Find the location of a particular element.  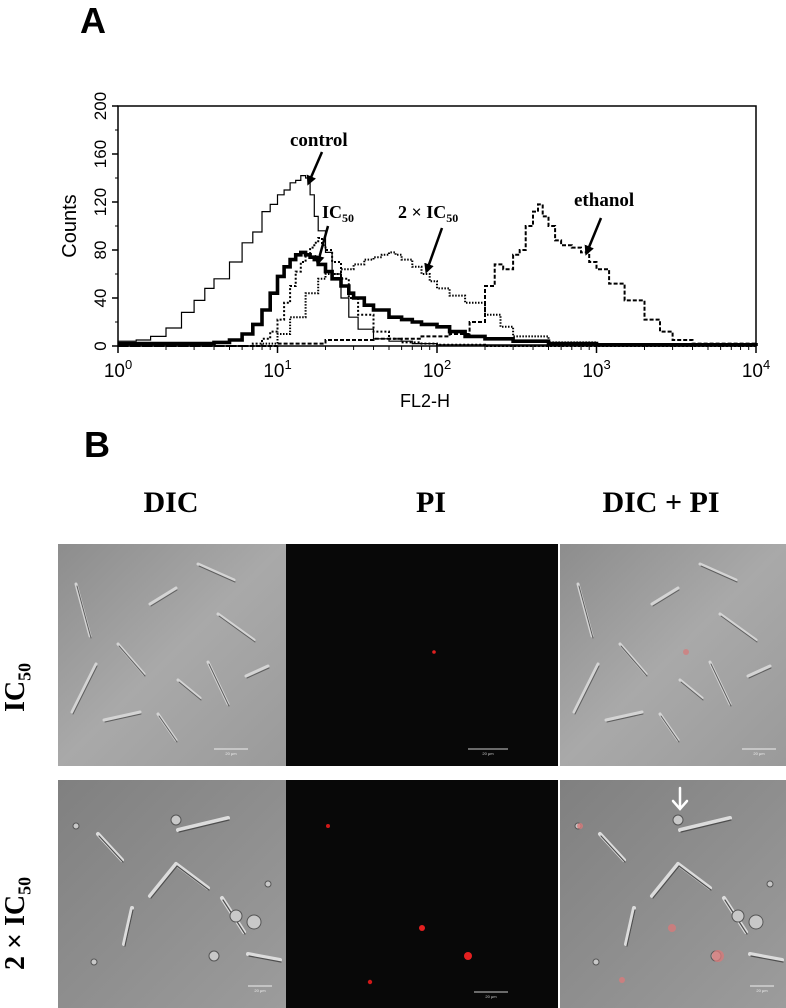

micrograph-2xic50-dic: 20 μm is located at coordinates (172, 894).